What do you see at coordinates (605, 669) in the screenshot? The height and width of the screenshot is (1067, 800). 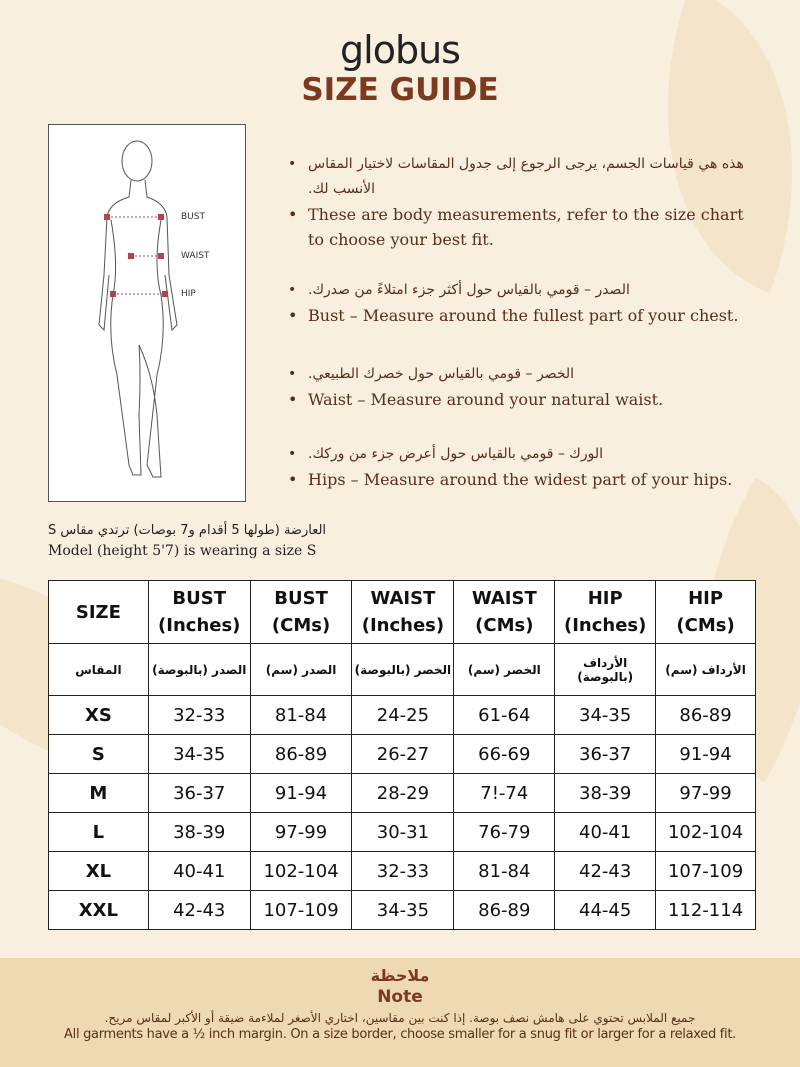 I see `column-header-ar: الأرداف (بالبوصة)` at bounding box center [605, 669].